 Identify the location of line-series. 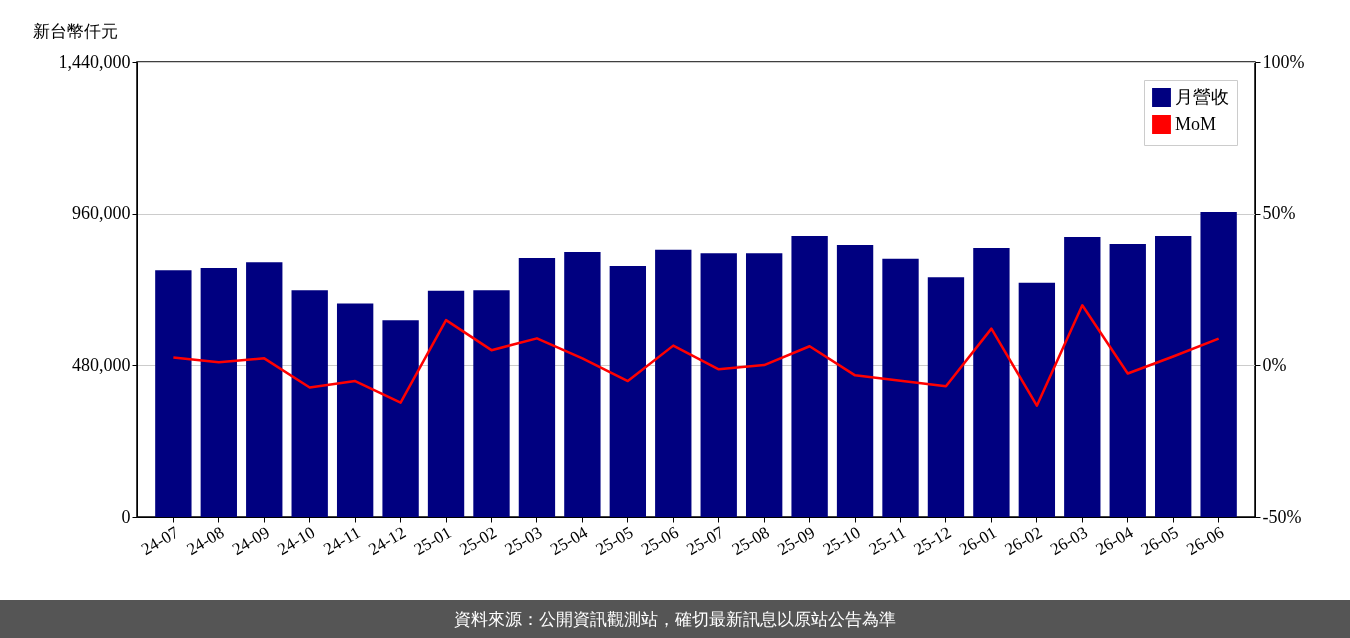
(696, 355).